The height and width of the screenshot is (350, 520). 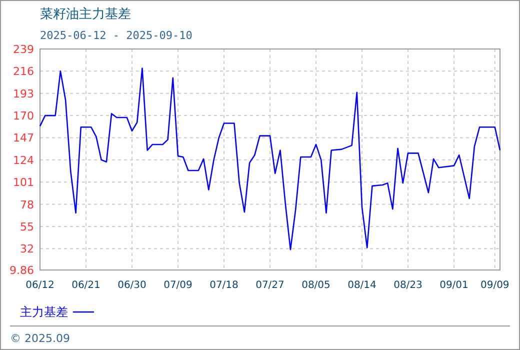 What do you see at coordinates (132, 285) in the screenshot?
I see `x-tick-label: 06/30` at bounding box center [132, 285].